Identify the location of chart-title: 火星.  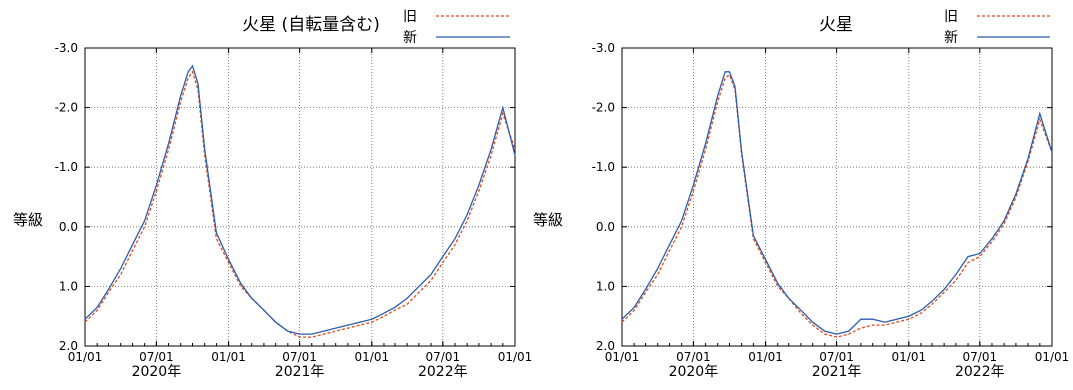
(836, 25).